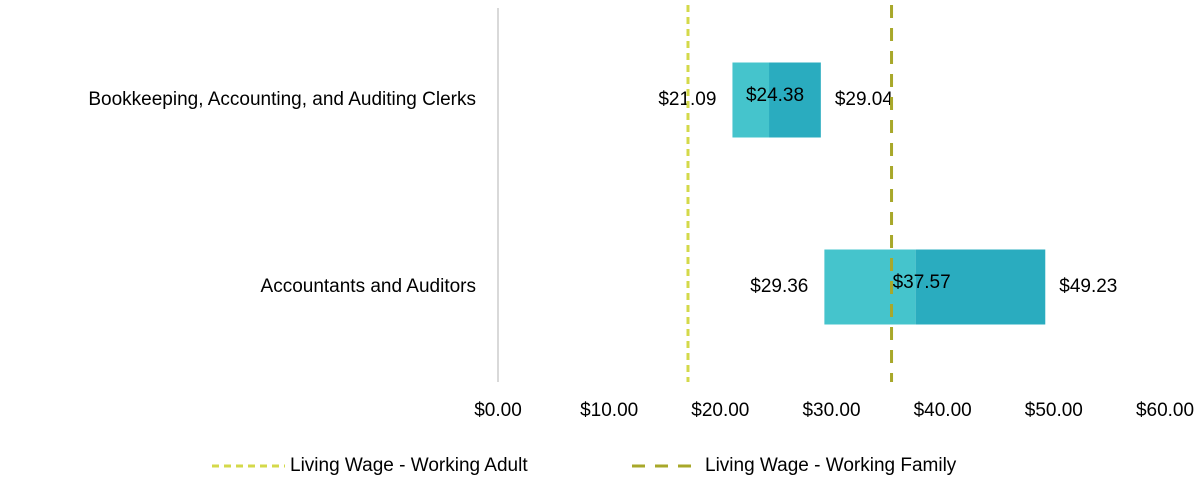 This screenshot has height=479, width=1202. Describe the element at coordinates (775, 95) in the screenshot. I see `median-label: $24.38` at that location.